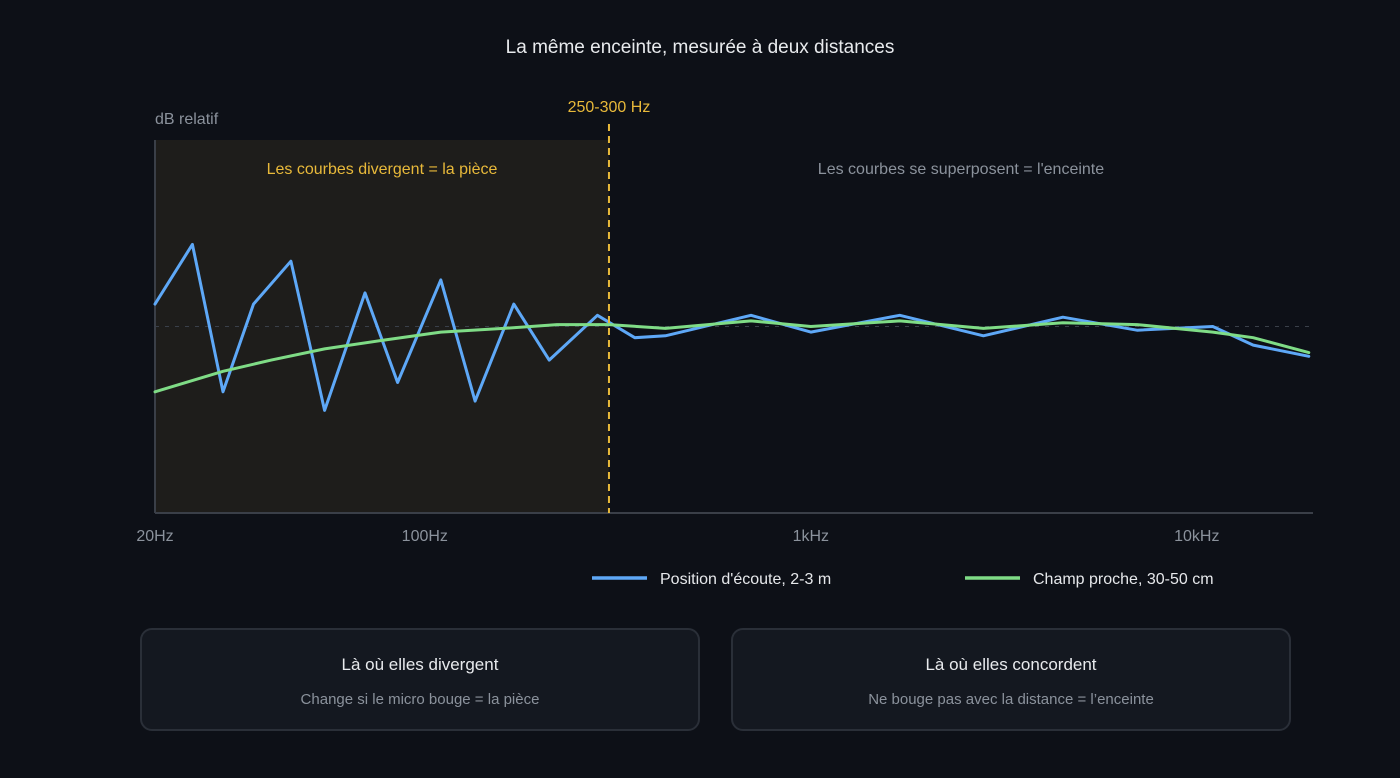  What do you see at coordinates (609, 107) in the screenshot?
I see `crossover-marker-label: 250-300 Hz` at bounding box center [609, 107].